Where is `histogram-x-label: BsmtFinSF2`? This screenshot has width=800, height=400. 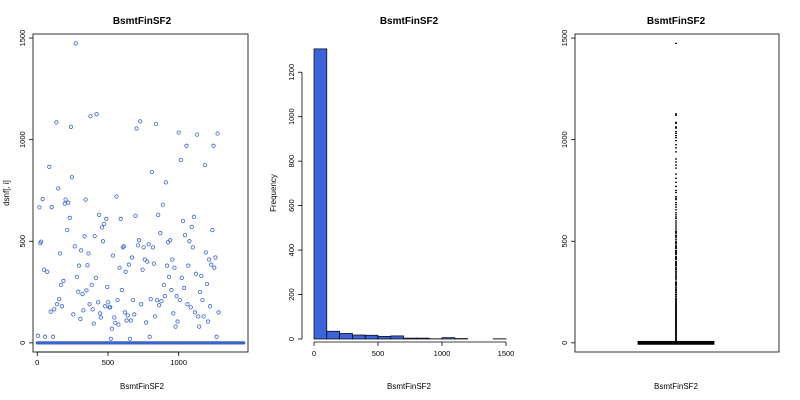
histogram-x-label: BsmtFinSF2 is located at coordinates (409, 386).